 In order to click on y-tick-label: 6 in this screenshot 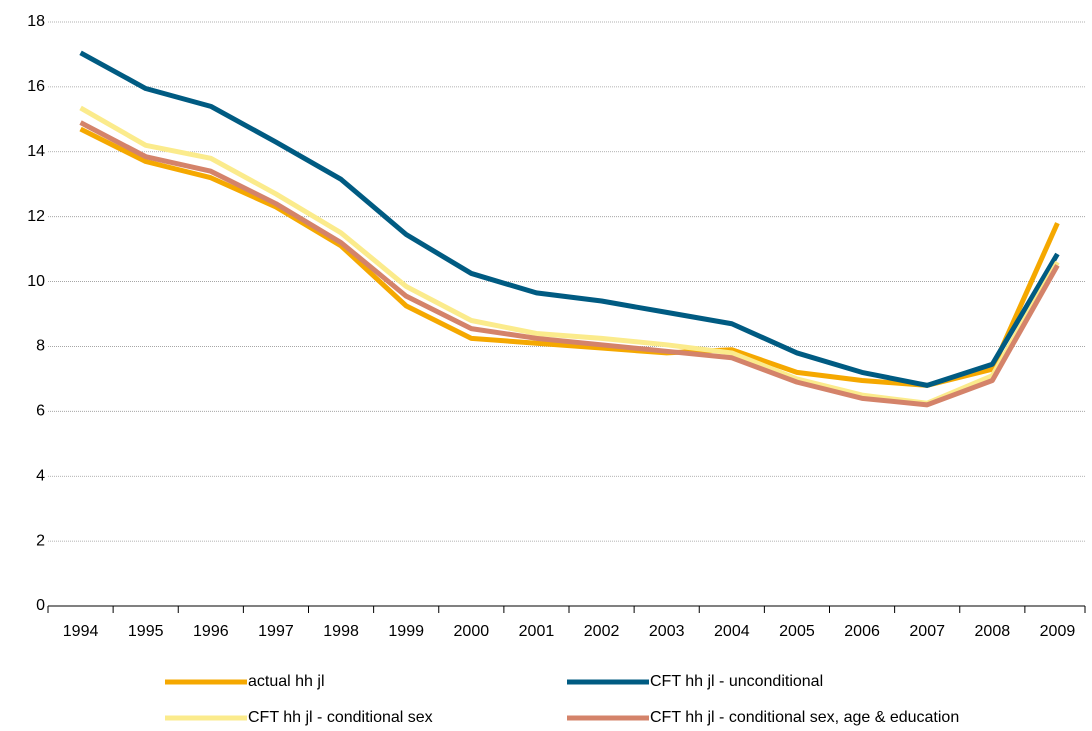, I will do `click(40, 411)`.